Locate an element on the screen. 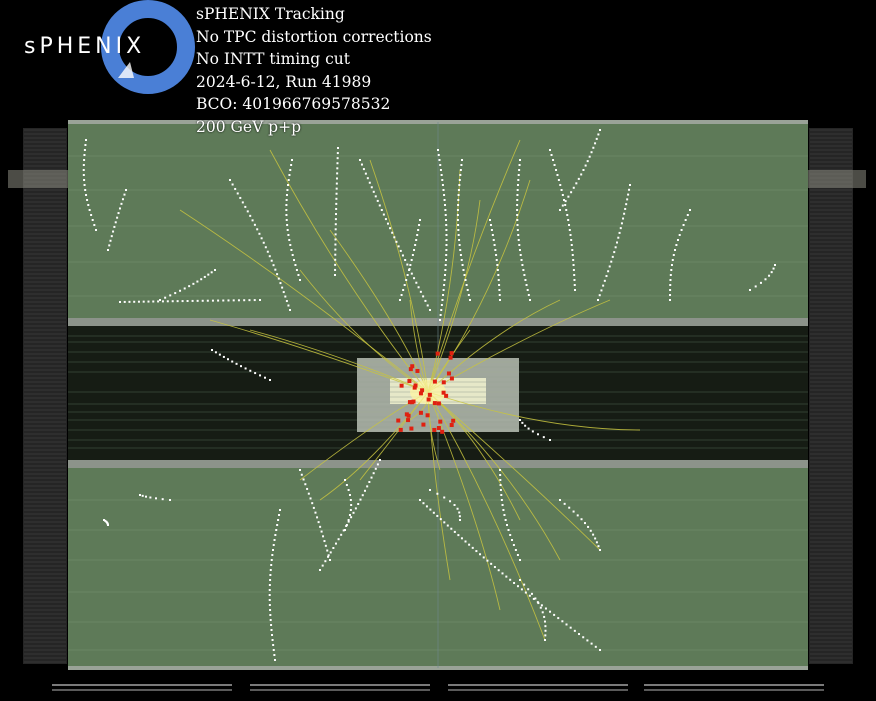  endcap-flange is located at coordinates (44, 179).